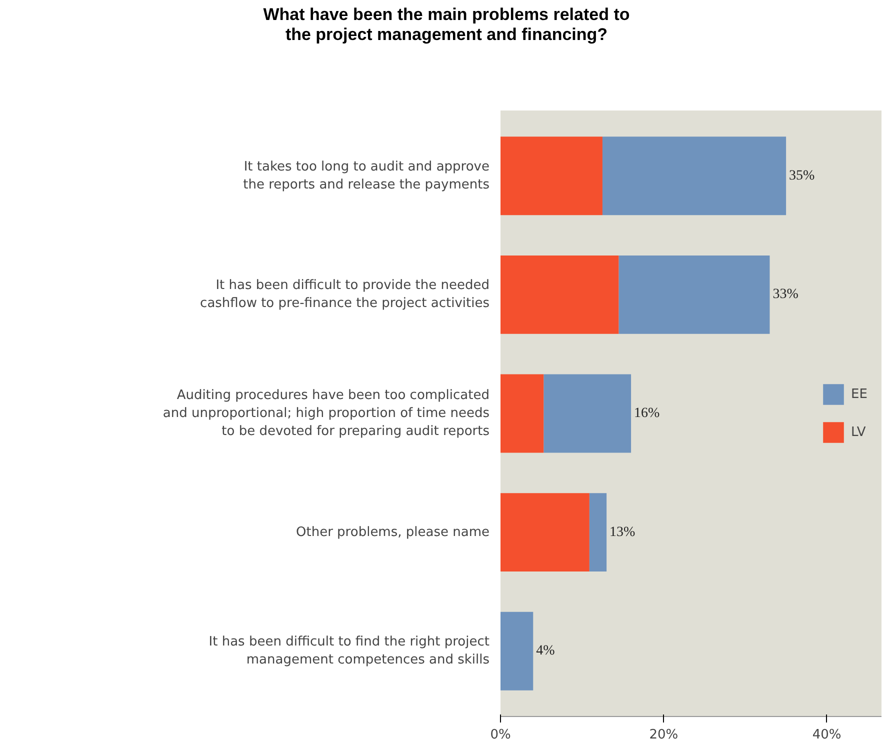  I want to click on x-tick-label: 0%, so click(500, 735).